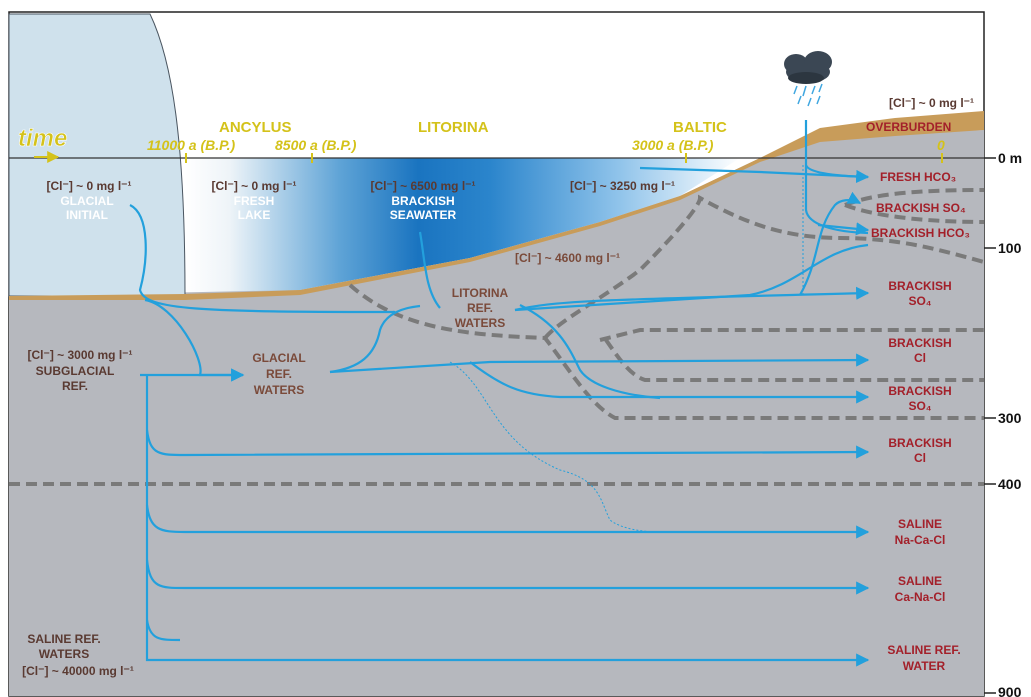 The image size is (1031, 697). Describe the element at coordinates (79, 355) in the screenshot. I see `svg-text: [Cl⁻] ~ 3000 mg l⁻¹` at that location.